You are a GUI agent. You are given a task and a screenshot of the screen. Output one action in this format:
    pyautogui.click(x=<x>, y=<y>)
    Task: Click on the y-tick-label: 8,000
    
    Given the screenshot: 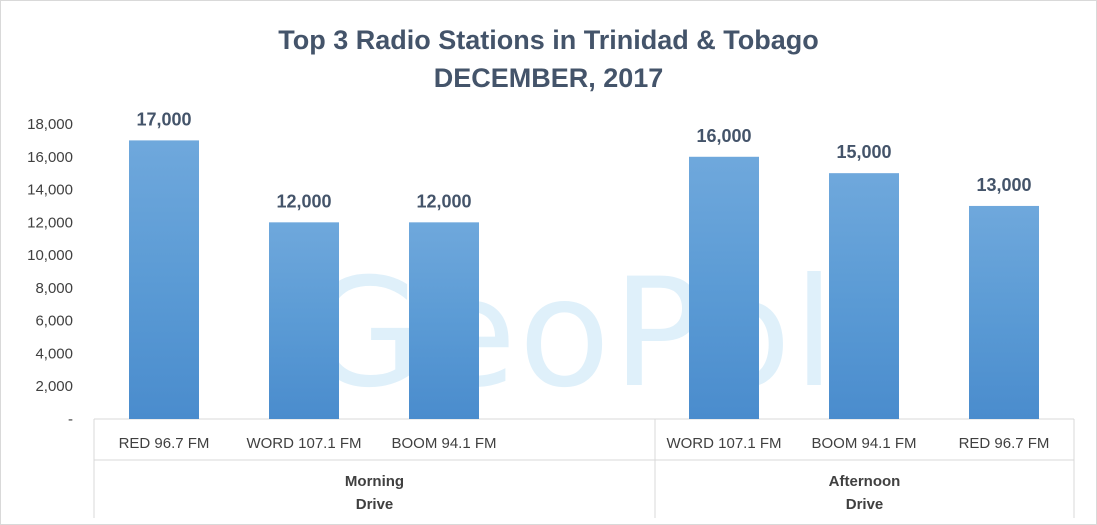 What is the action you would take?
    pyautogui.click(x=54, y=288)
    